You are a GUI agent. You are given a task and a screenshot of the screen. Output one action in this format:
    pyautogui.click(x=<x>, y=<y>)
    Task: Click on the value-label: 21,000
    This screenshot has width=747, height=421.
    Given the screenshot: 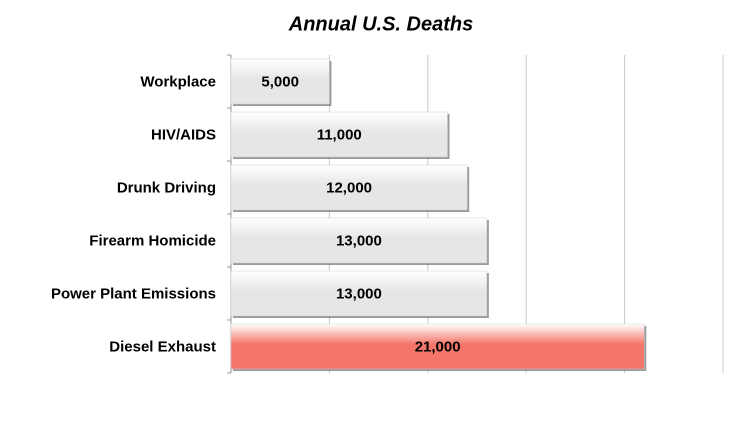 What is the action you would take?
    pyautogui.click(x=438, y=346)
    